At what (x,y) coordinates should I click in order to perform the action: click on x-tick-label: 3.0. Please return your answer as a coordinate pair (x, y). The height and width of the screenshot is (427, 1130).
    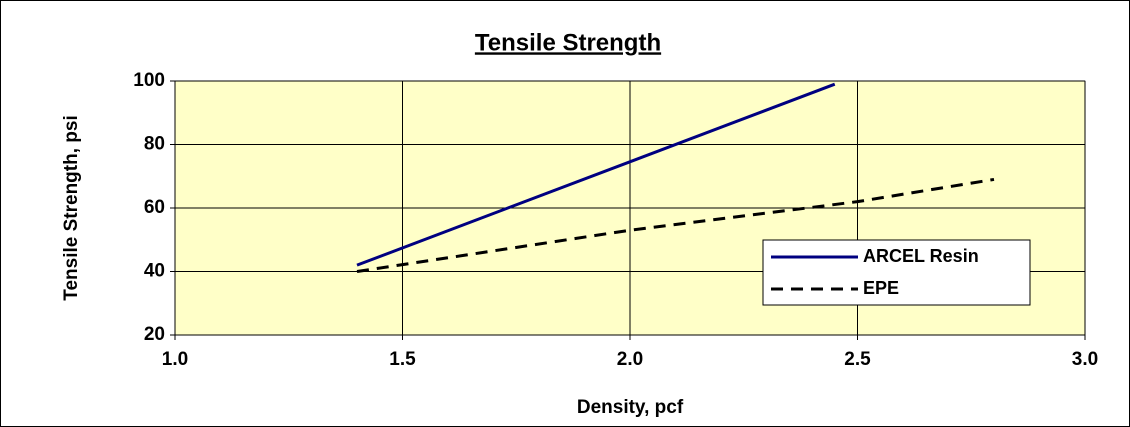
    Looking at the image, I should click on (1085, 359).